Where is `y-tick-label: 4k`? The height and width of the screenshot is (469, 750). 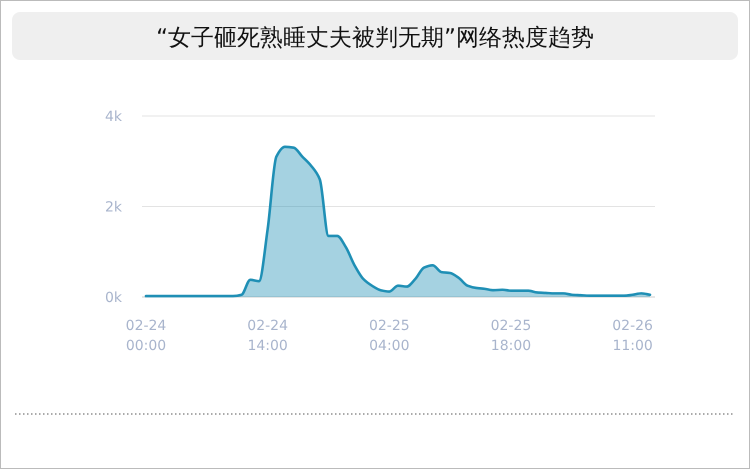
y-tick-label: 4k is located at coordinates (113, 117).